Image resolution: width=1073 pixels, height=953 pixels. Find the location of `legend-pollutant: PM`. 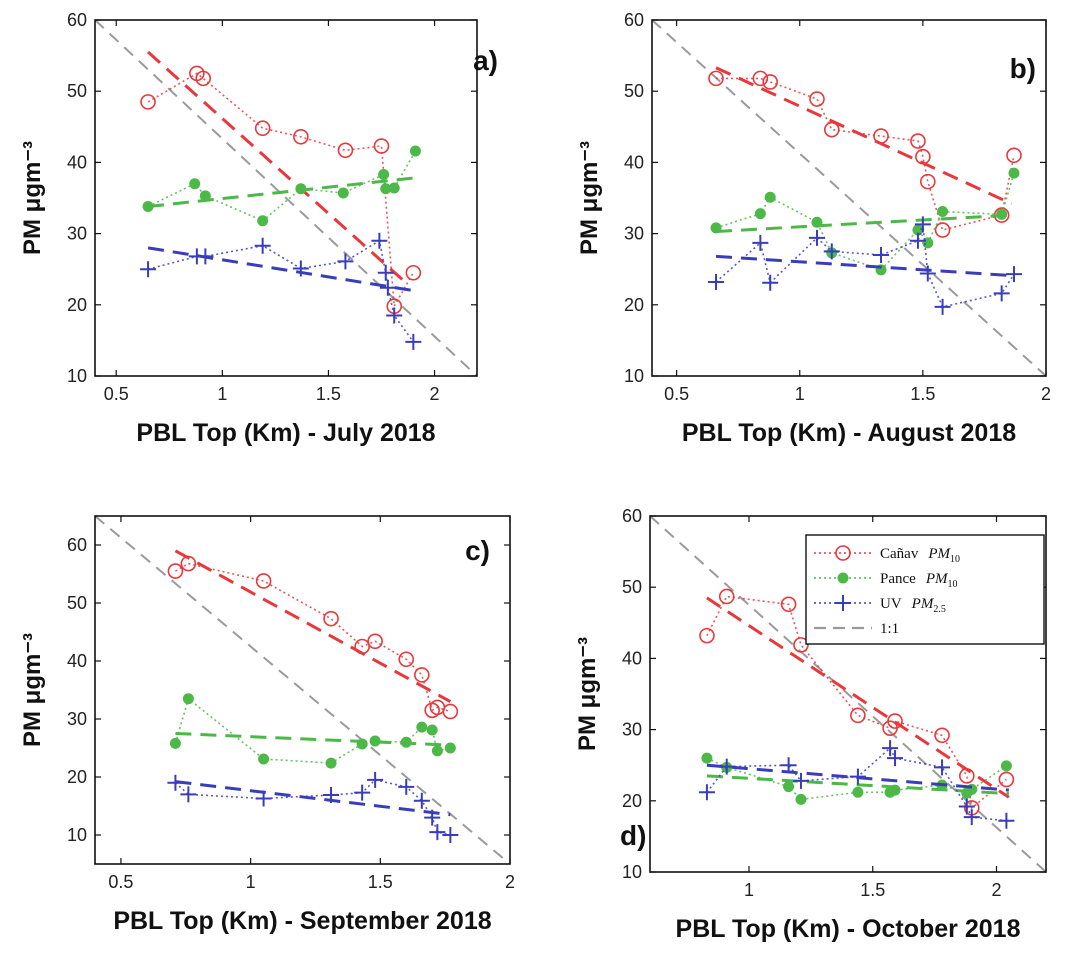

legend-pollutant: PM is located at coordinates (937, 579).